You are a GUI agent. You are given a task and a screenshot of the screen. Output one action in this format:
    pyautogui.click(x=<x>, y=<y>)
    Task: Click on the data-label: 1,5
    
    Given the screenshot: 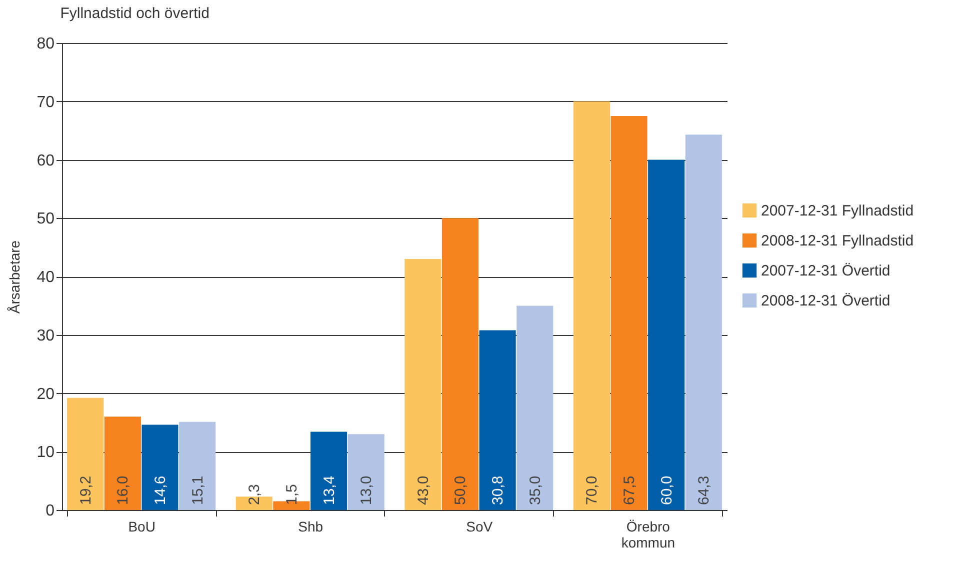 What is the action you would take?
    pyautogui.click(x=291, y=494)
    